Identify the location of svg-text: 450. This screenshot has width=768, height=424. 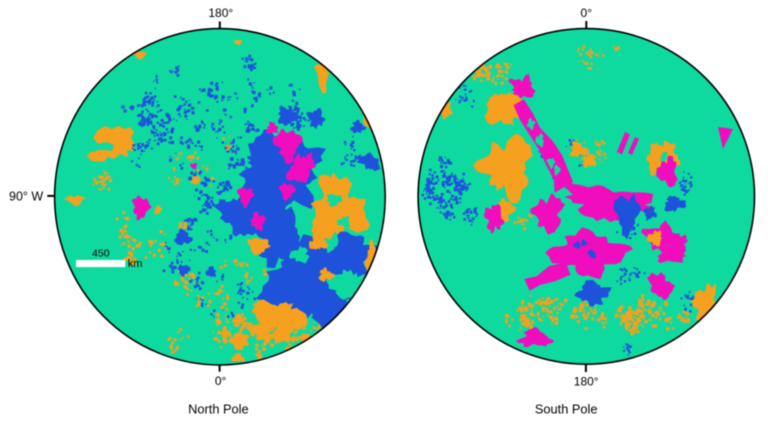
(101, 254).